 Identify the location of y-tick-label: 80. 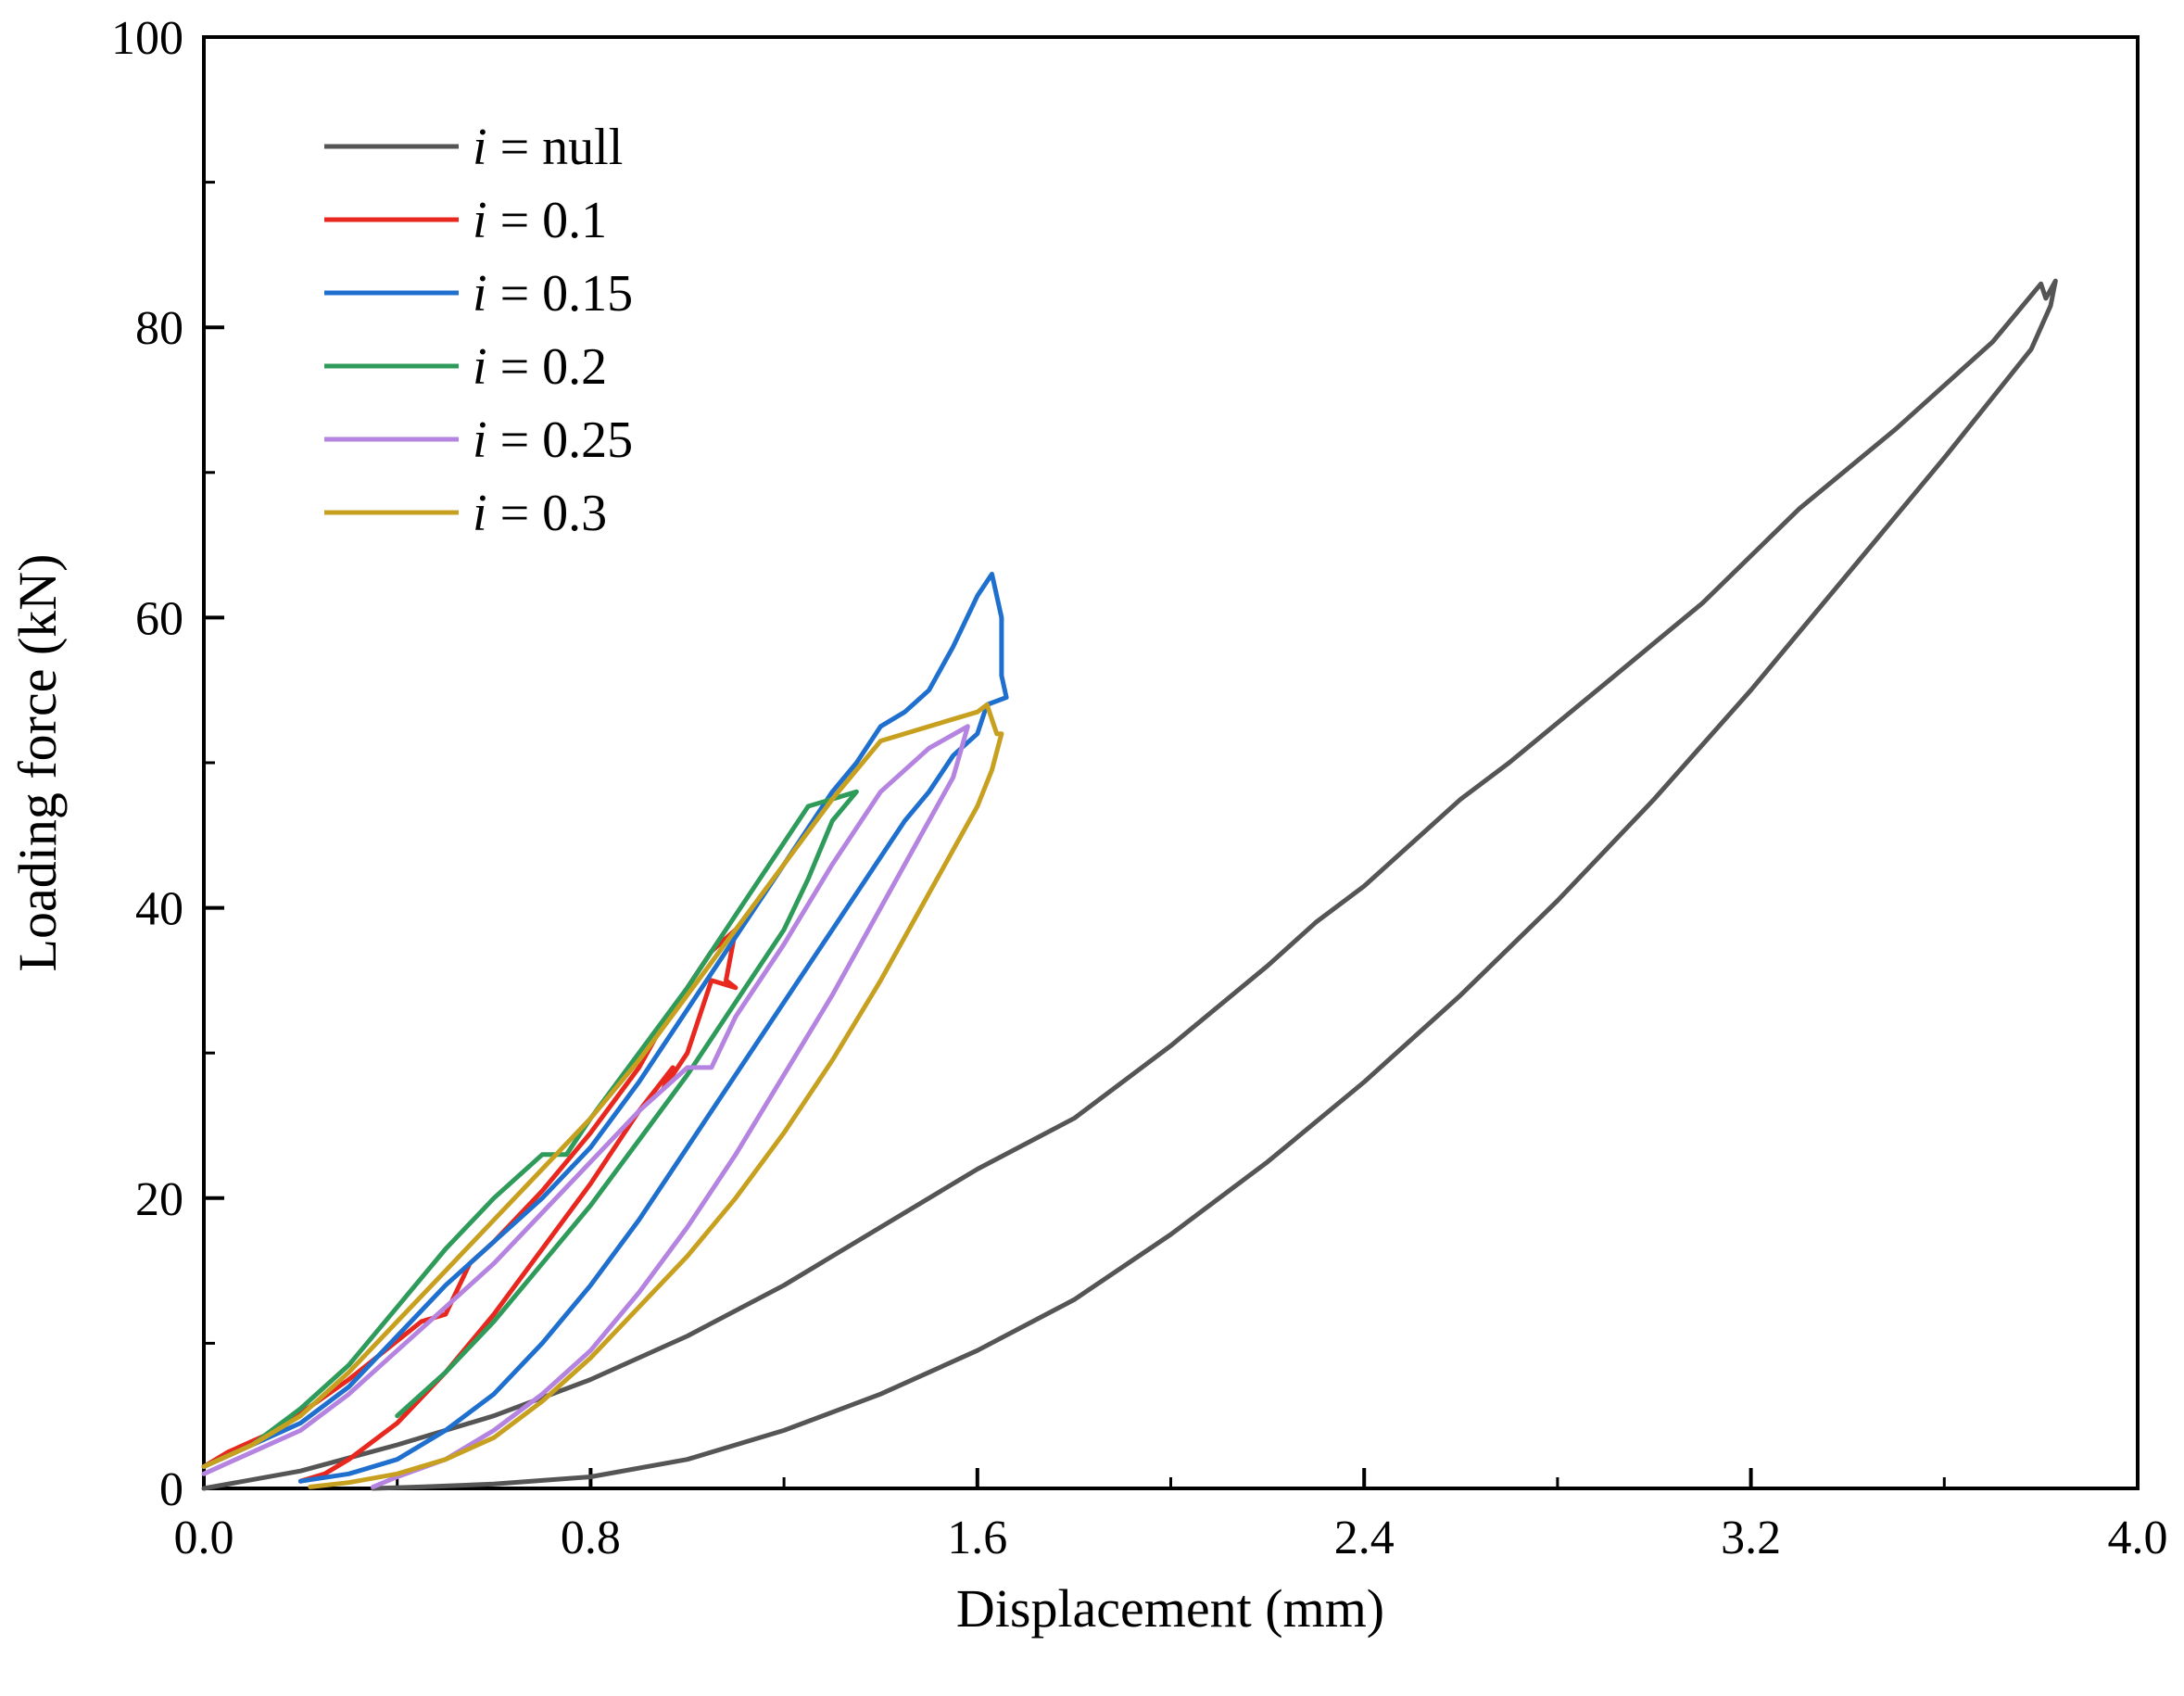
(159, 328).